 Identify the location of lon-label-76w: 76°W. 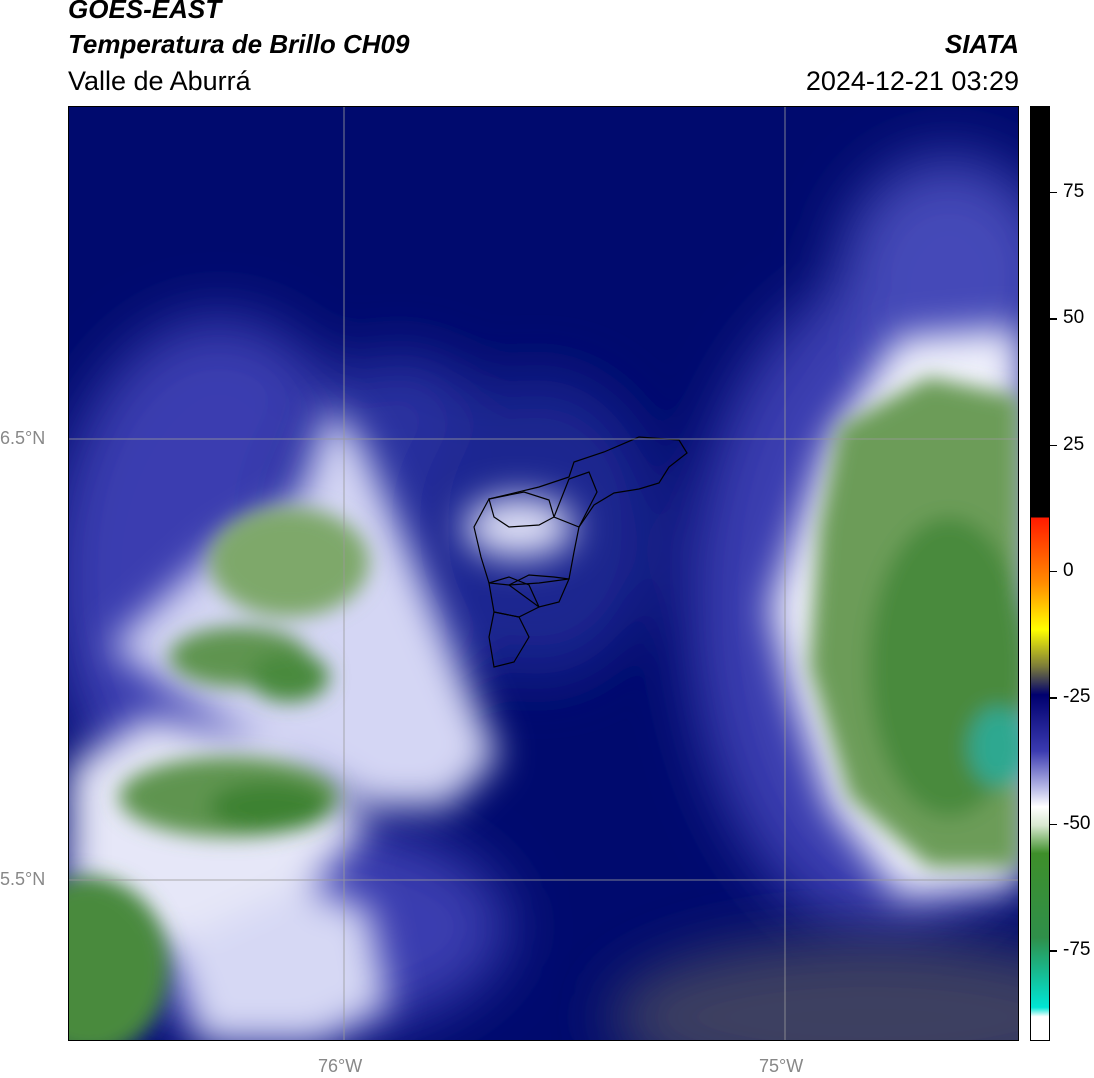
(340, 1066).